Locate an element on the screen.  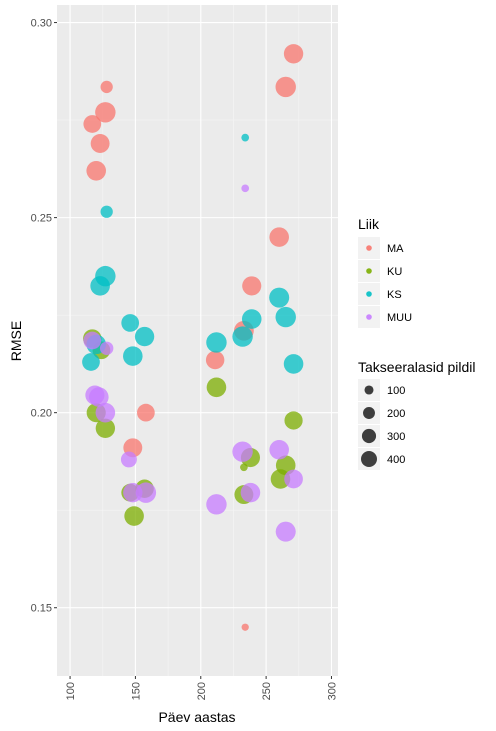
legend-label-ku: KU is located at coordinates (394, 272).